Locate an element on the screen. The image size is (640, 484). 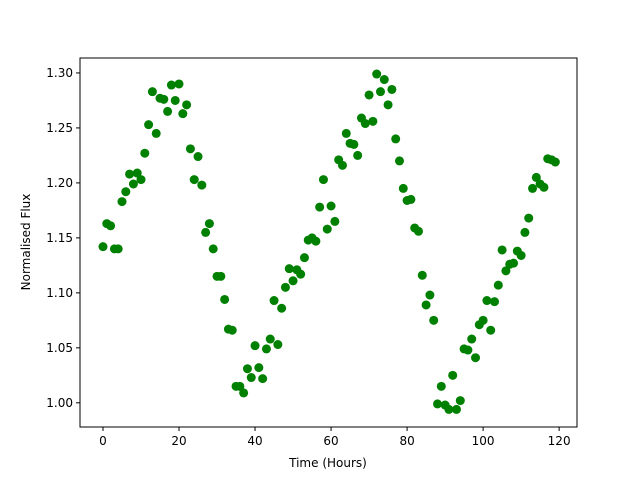
x-tick-label: 60 is located at coordinates (330, 441).